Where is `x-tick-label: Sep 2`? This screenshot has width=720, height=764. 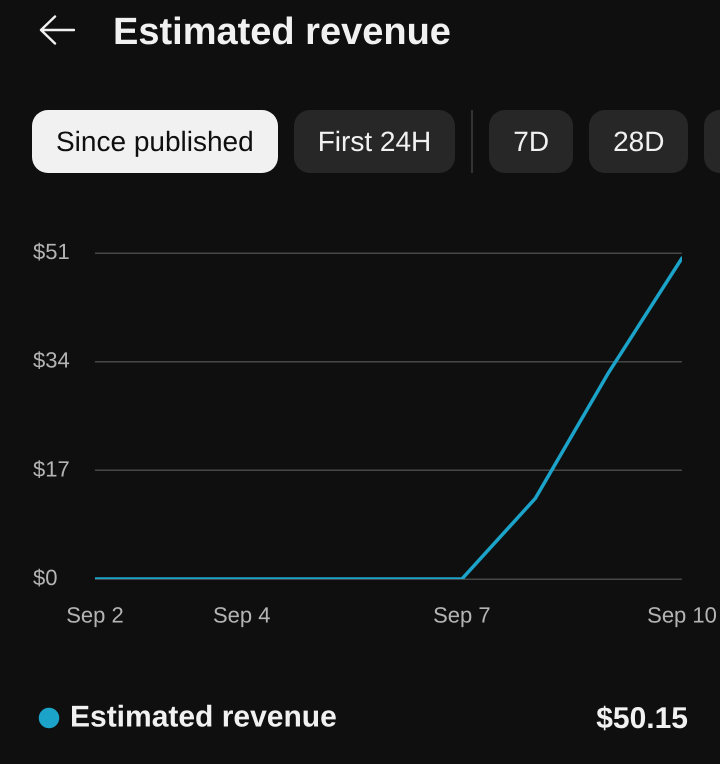 x-tick-label: Sep 2 is located at coordinates (95, 615).